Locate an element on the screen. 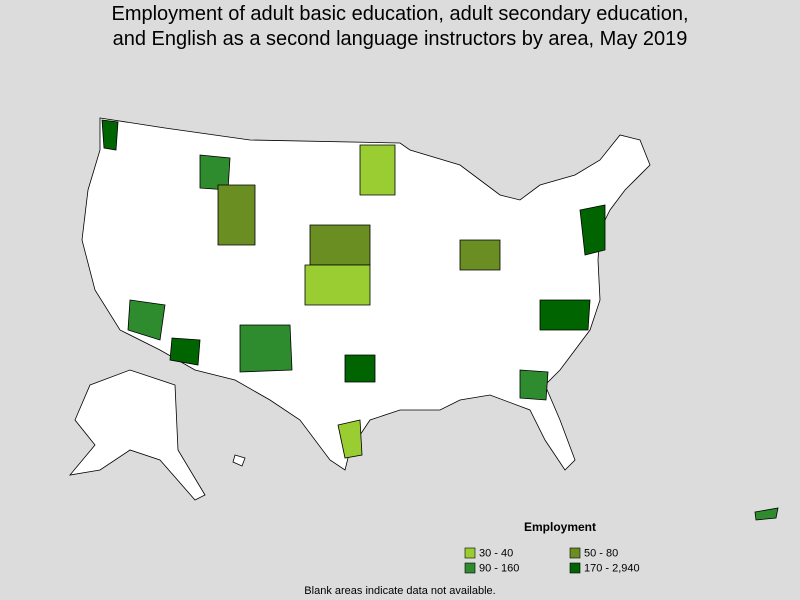  alaska is located at coordinates (137, 435).